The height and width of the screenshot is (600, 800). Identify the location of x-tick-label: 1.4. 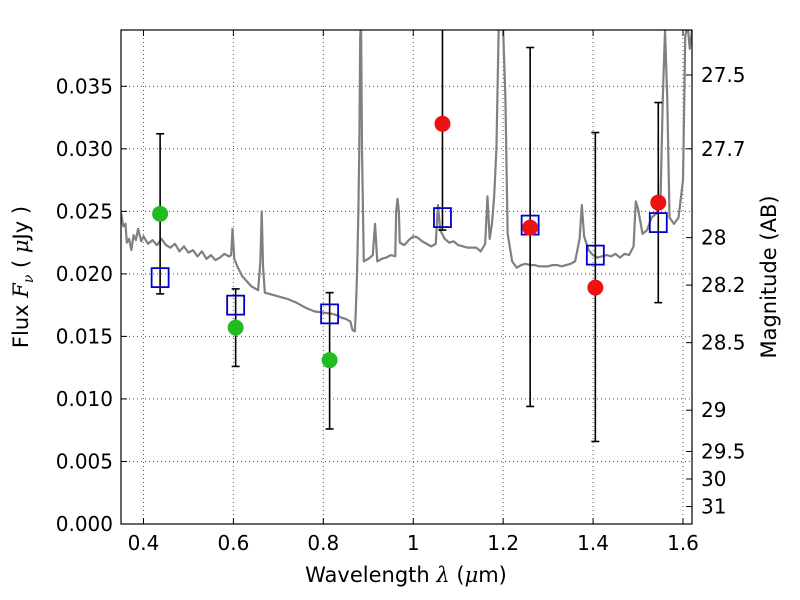
(593, 543).